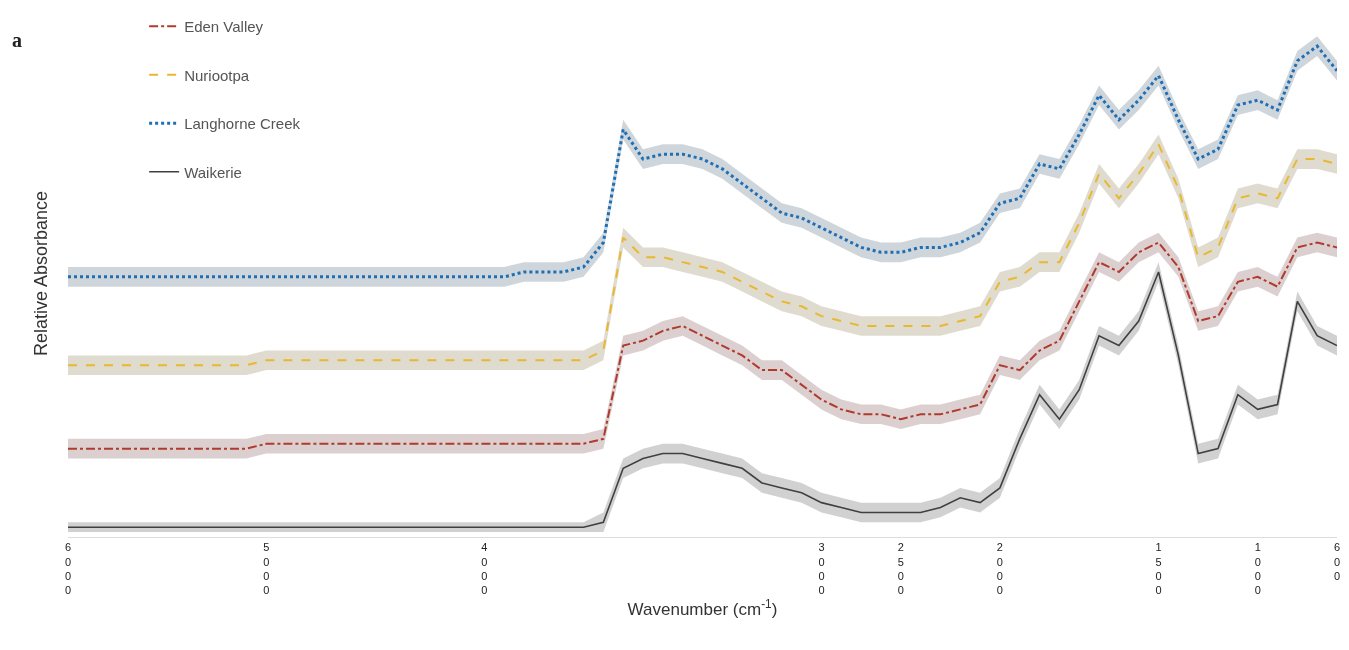 The width and height of the screenshot is (1349, 650). I want to click on x-tick-label: 600, so click(1337, 561).